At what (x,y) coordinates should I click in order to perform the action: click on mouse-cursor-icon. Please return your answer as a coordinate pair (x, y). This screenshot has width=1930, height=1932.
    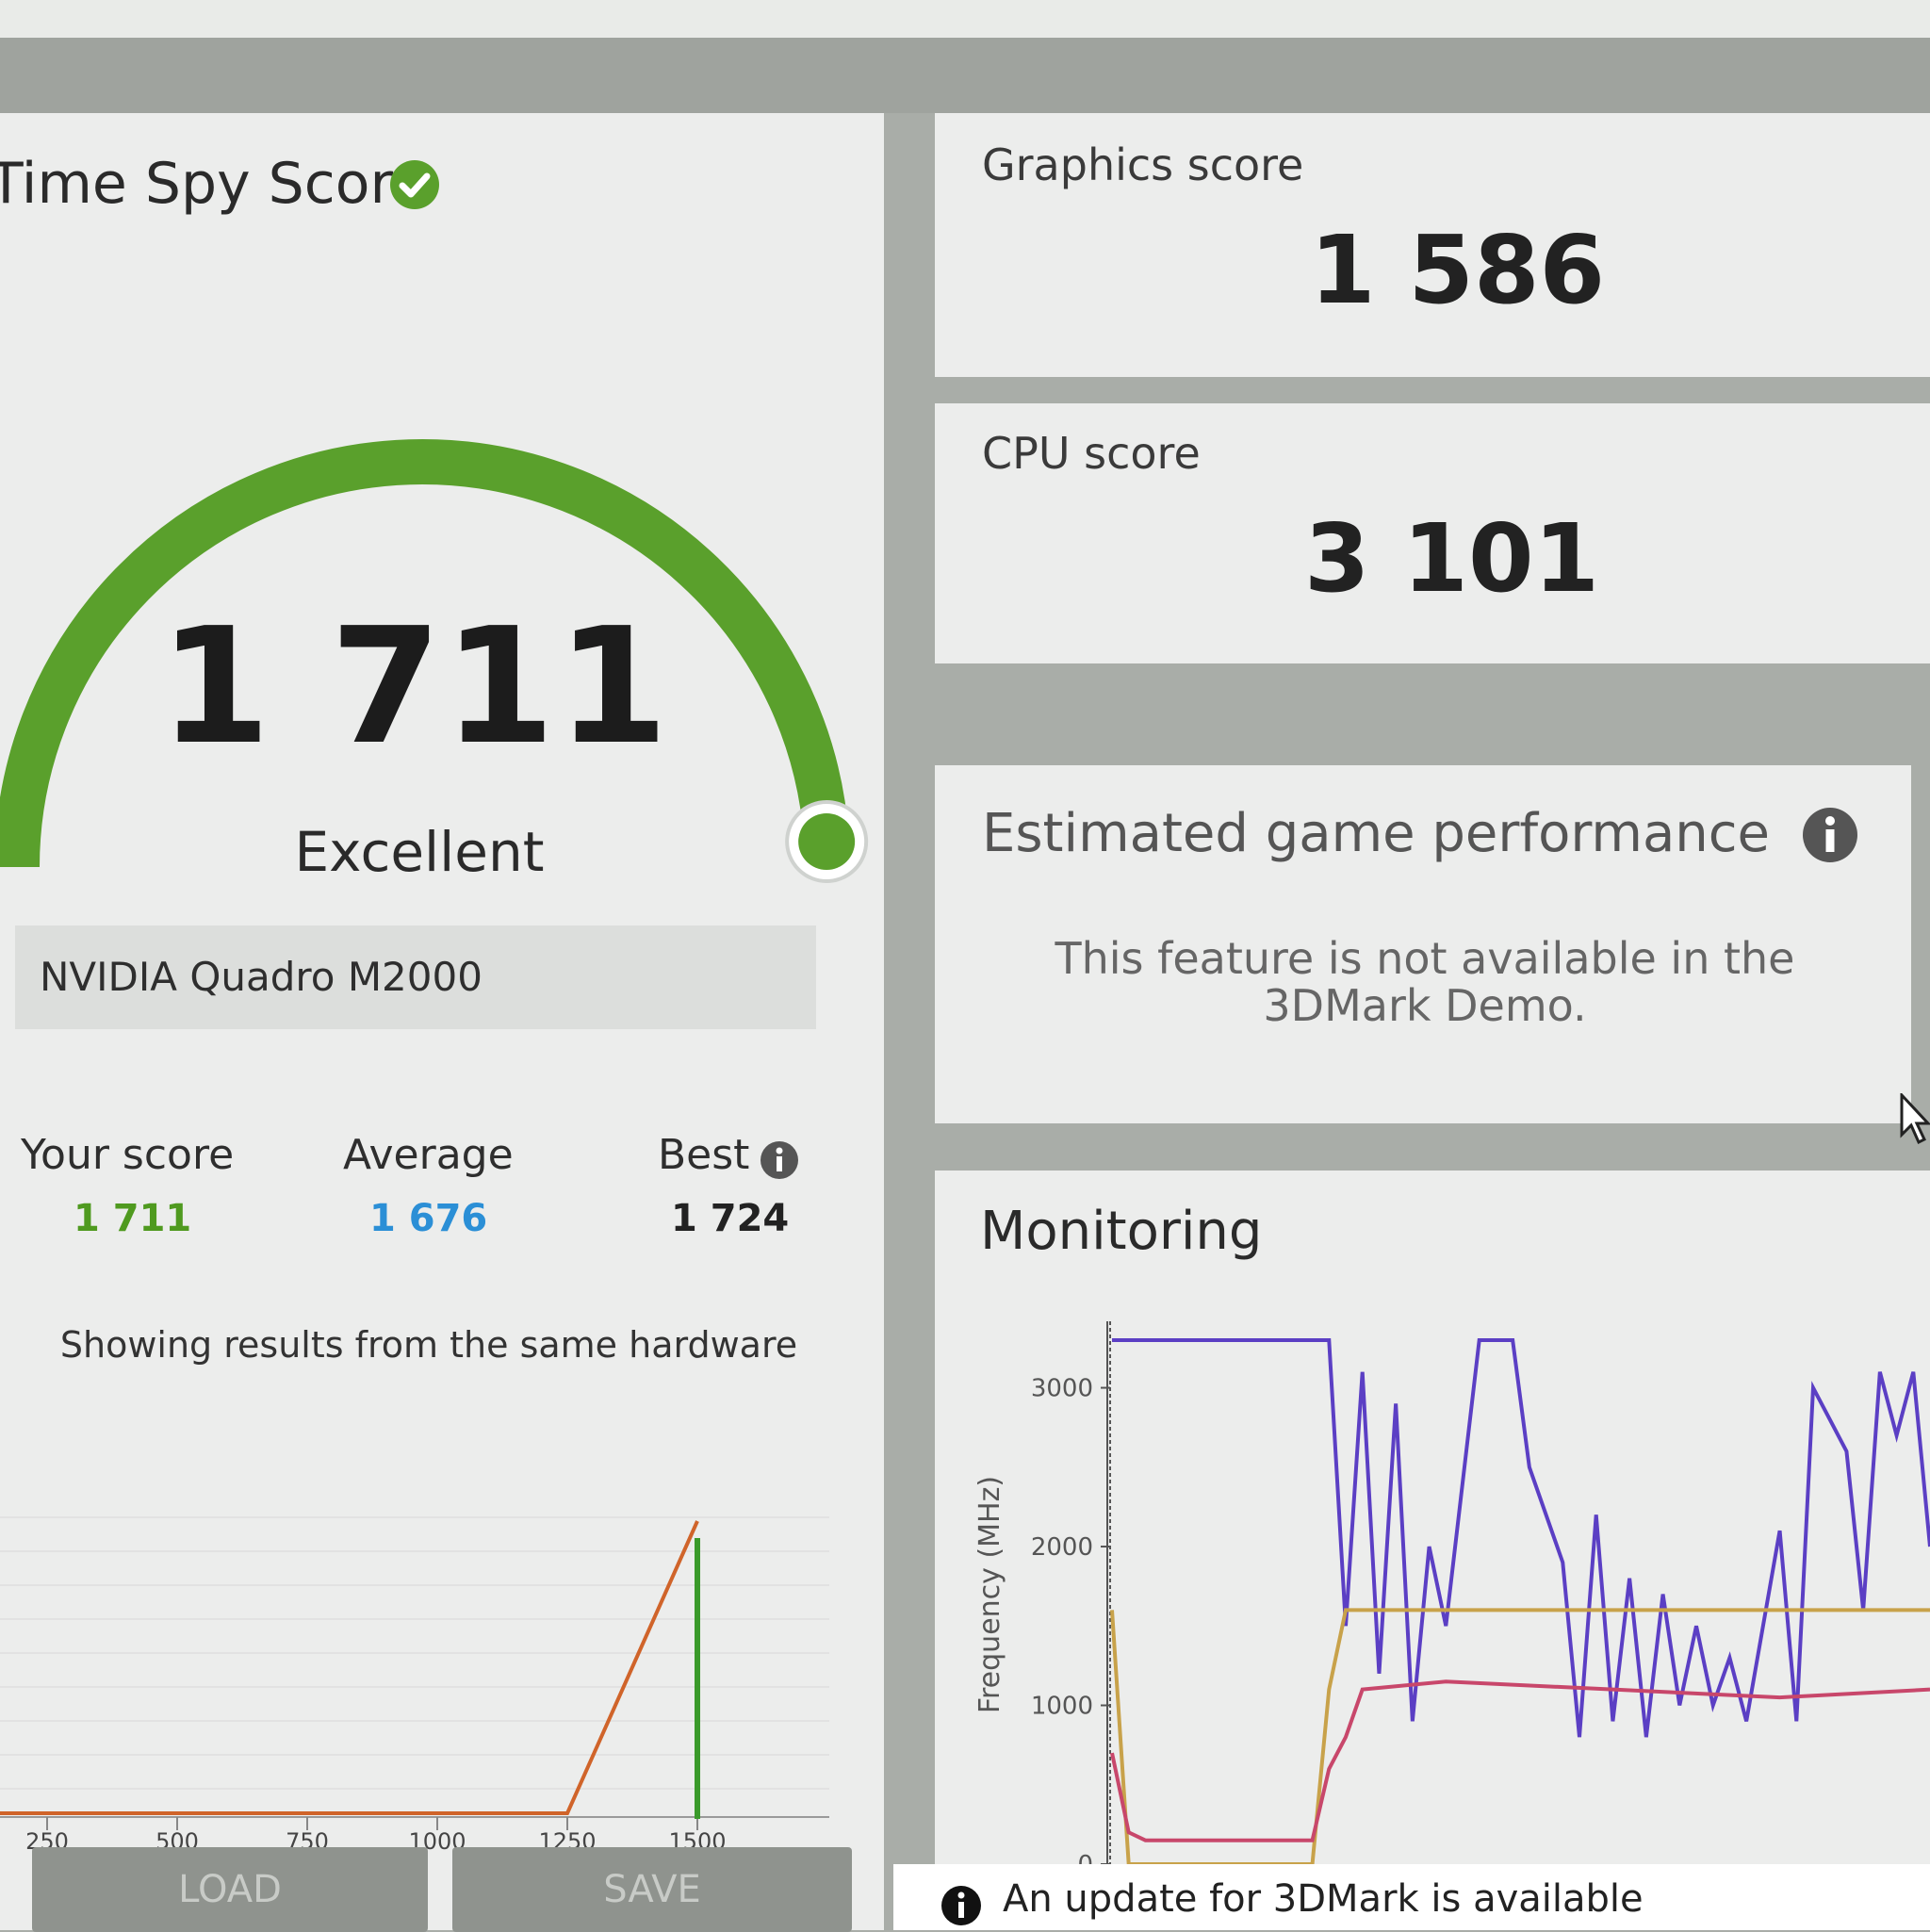
    Looking at the image, I should click on (1915, 1119).